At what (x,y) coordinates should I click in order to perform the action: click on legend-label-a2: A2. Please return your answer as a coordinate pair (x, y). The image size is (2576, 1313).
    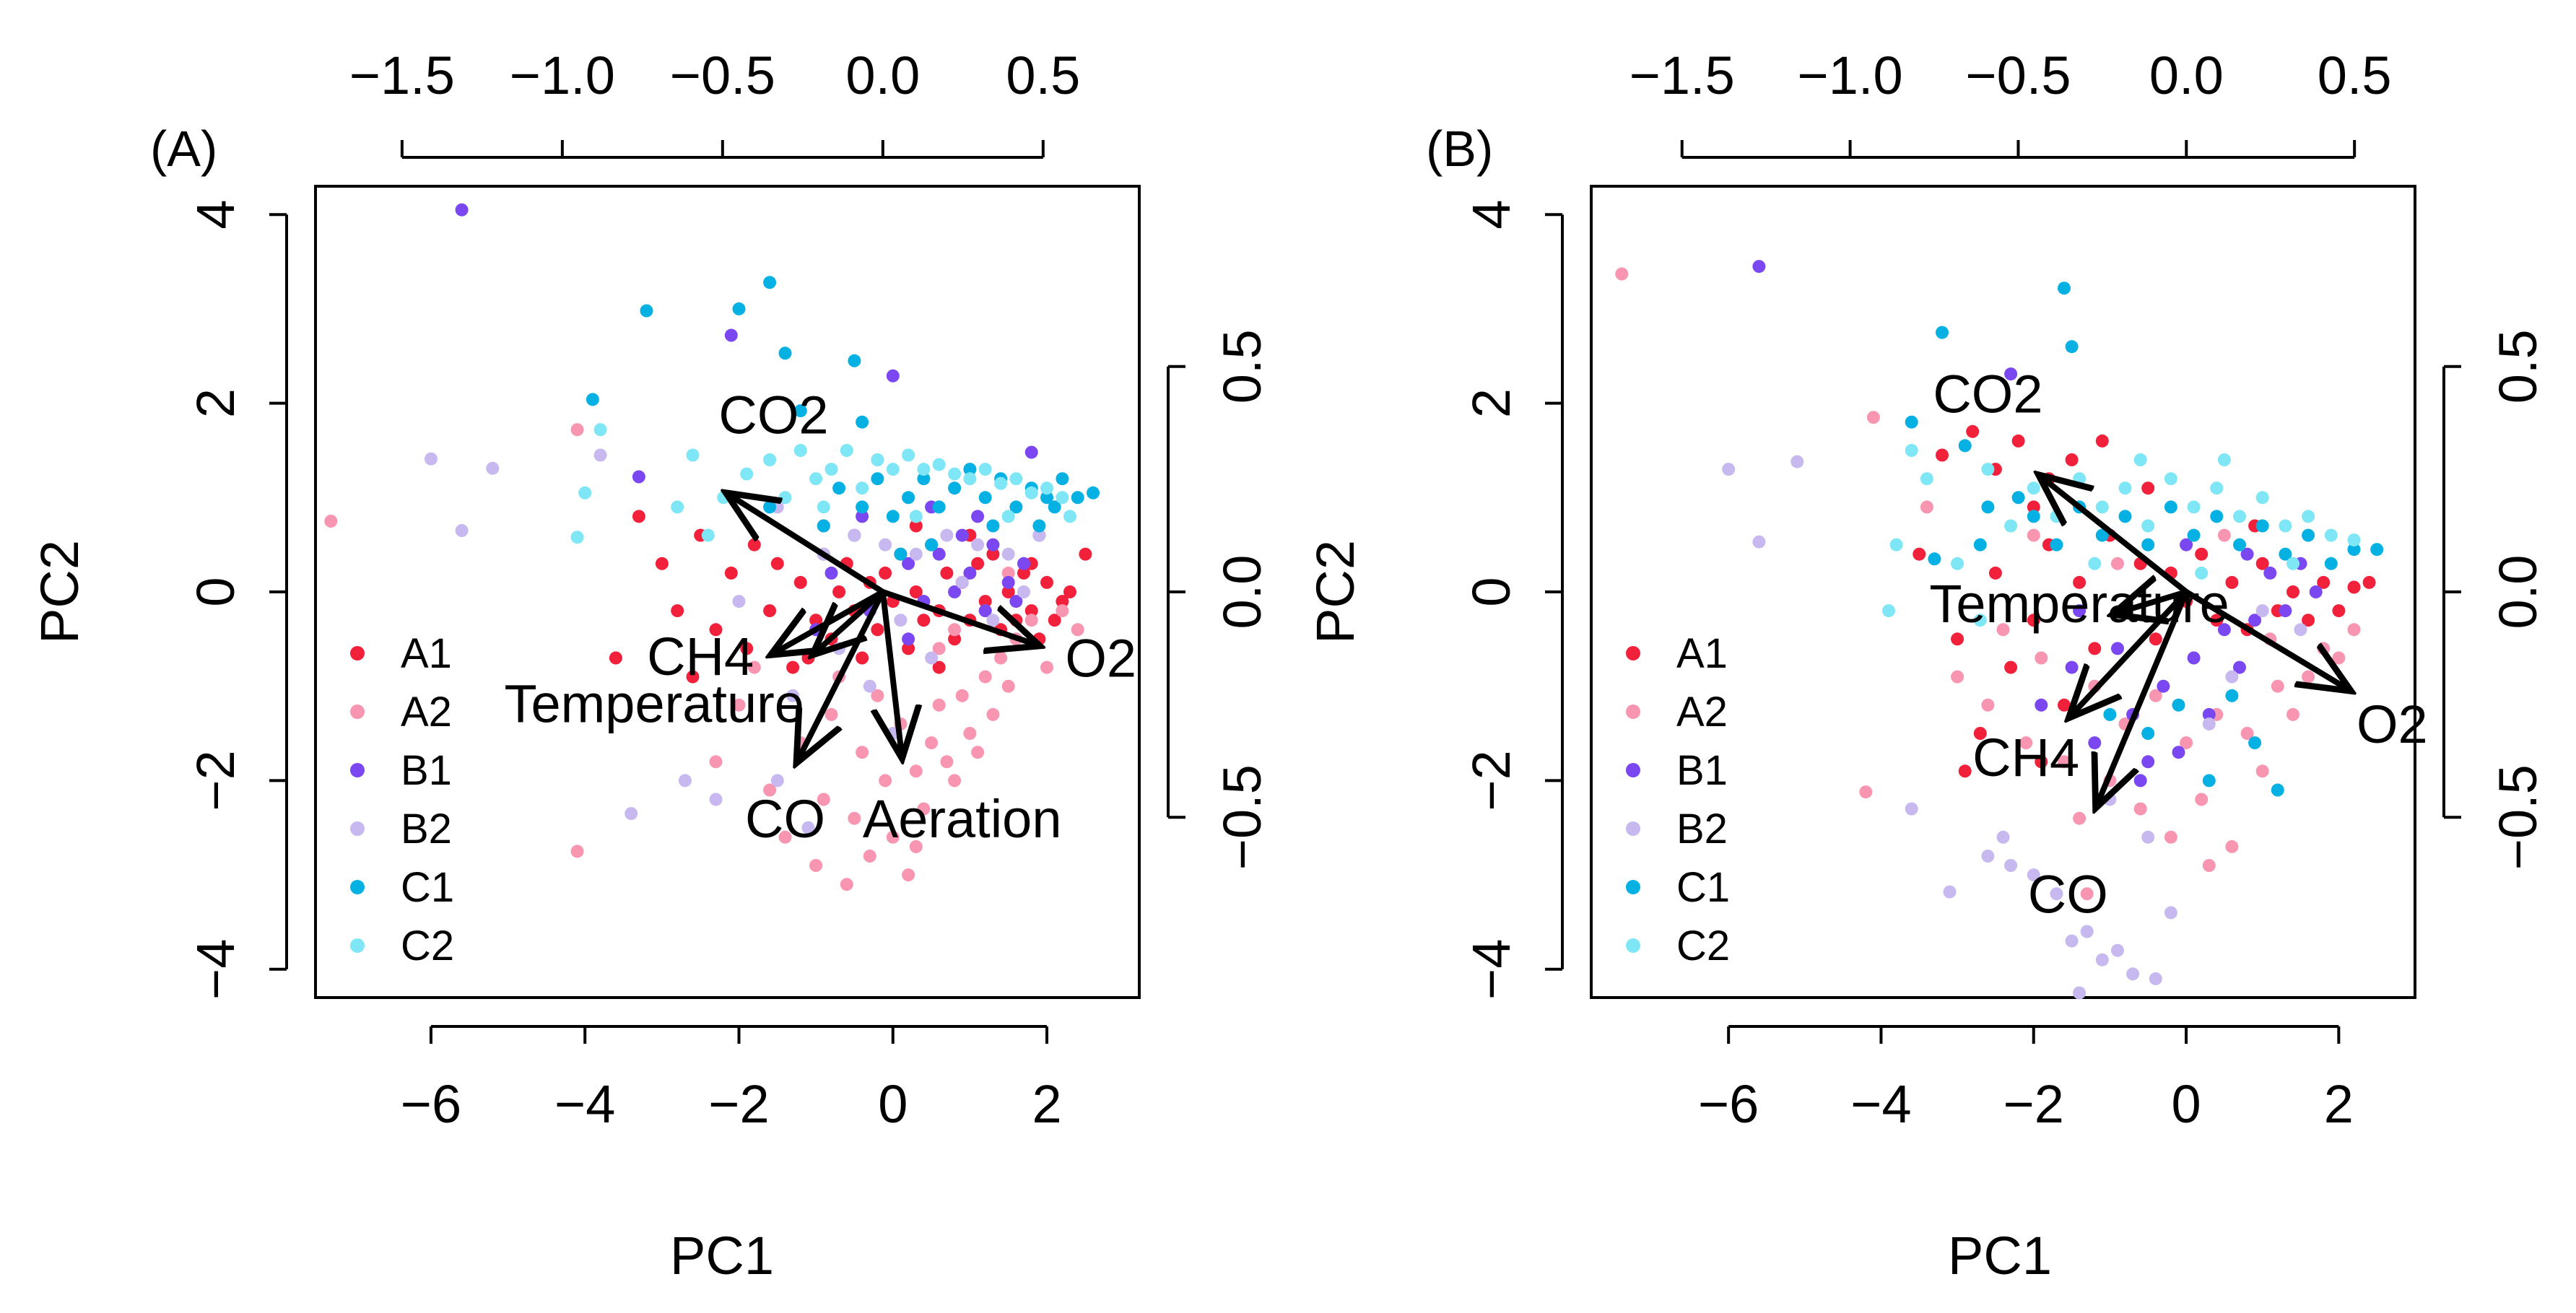
    Looking at the image, I should click on (426, 712).